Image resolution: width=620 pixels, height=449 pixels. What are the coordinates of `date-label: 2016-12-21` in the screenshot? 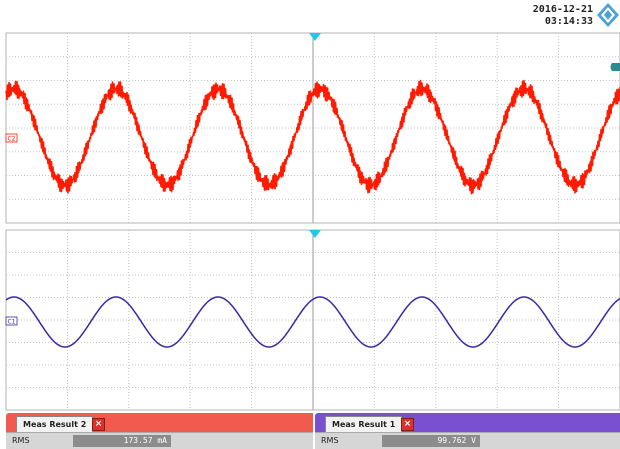 It's located at (562, 9).